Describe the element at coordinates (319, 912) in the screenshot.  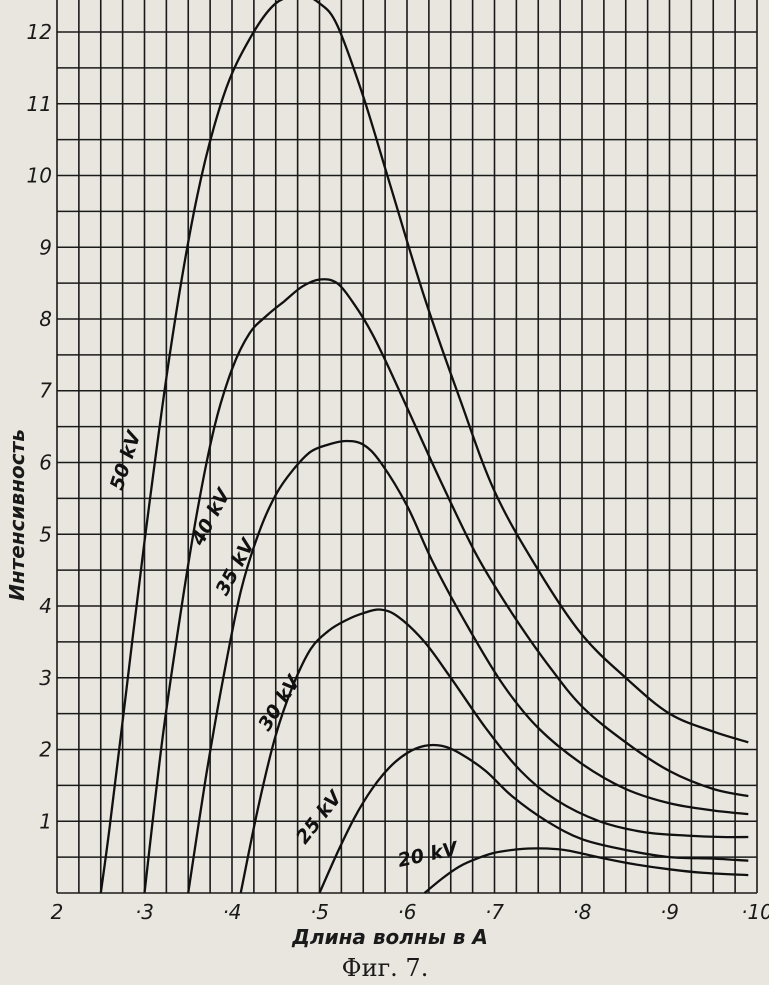
I see `x-tick-label: ·5` at that location.